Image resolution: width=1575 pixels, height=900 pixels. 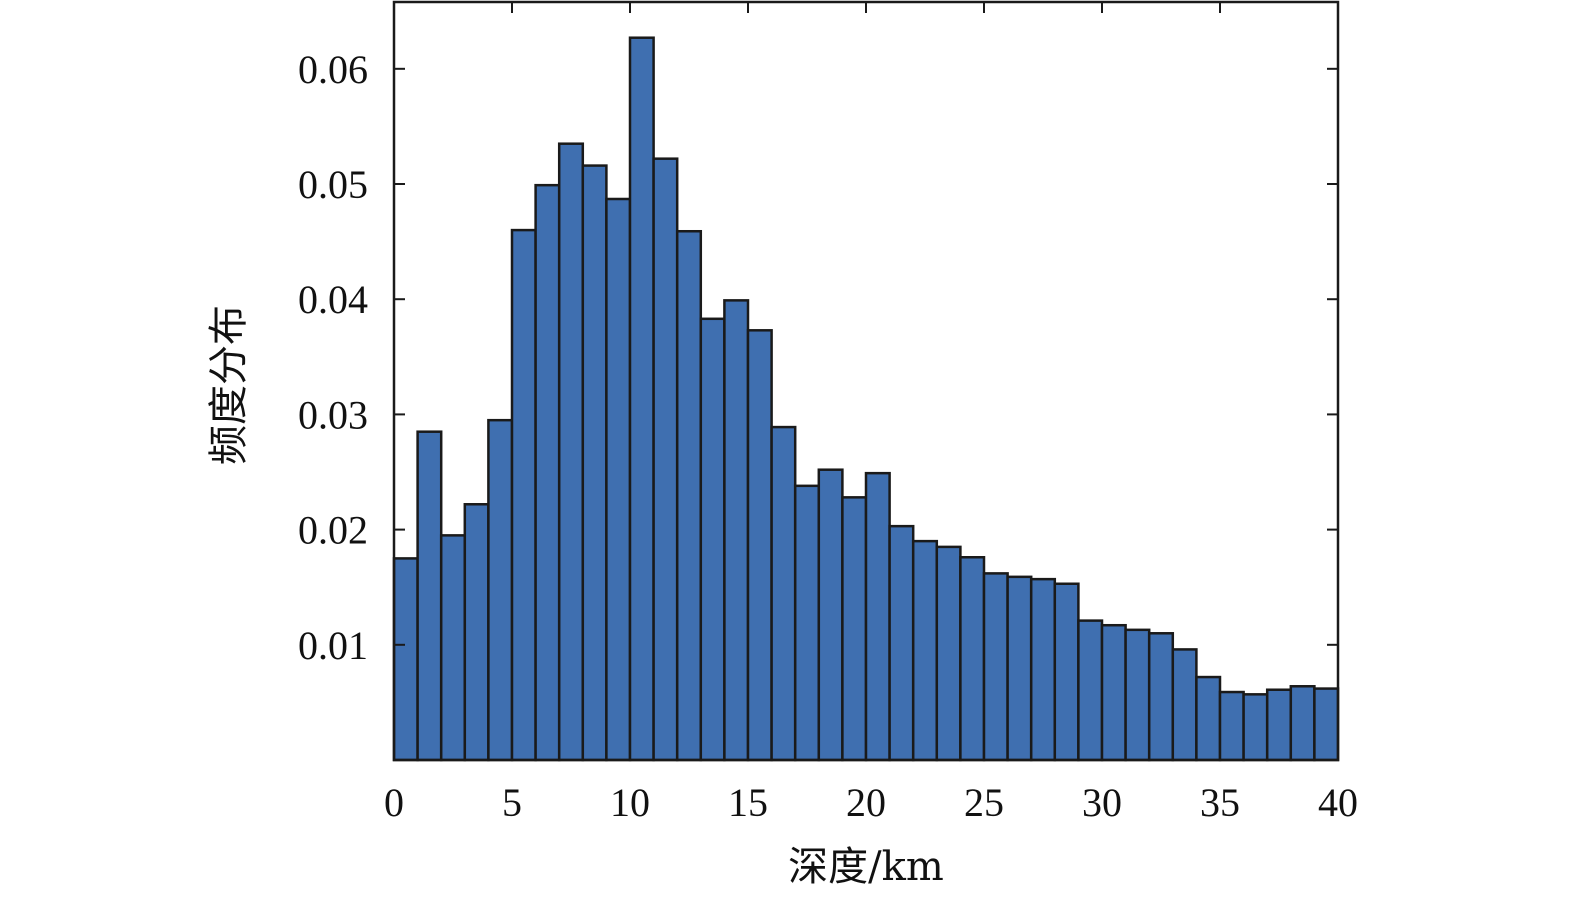 I want to click on y-axis-label: 频度分布, so click(x=229, y=385).